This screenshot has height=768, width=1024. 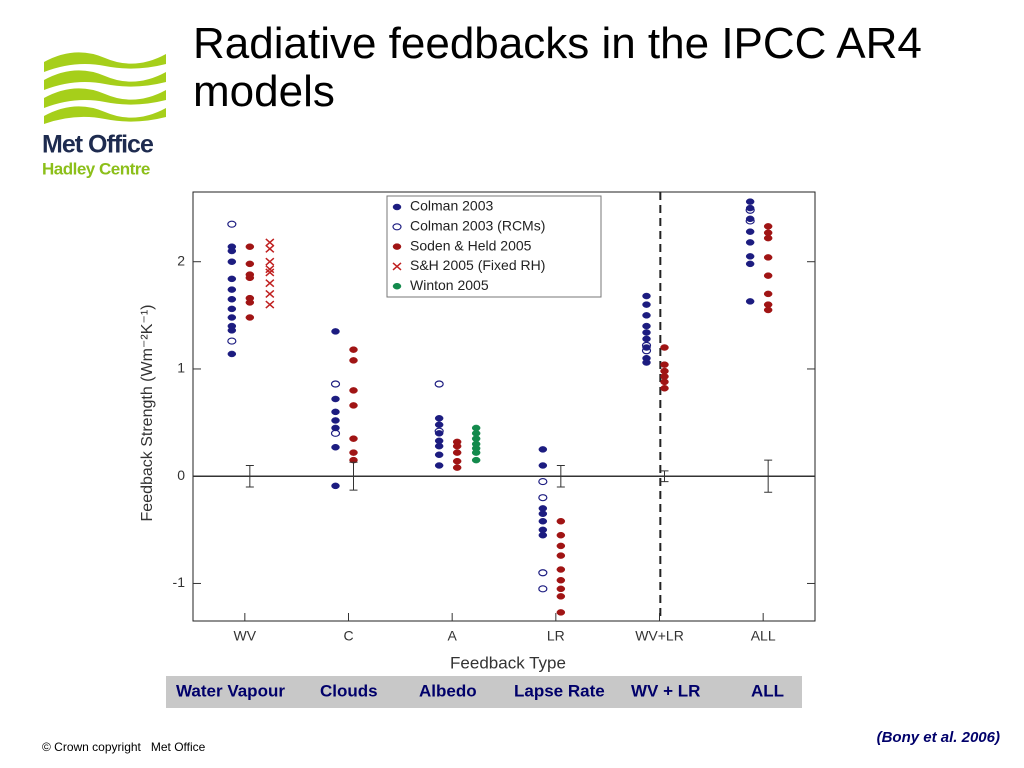 What do you see at coordinates (767, 690) in the screenshot?
I see `bar-label: ALL` at bounding box center [767, 690].